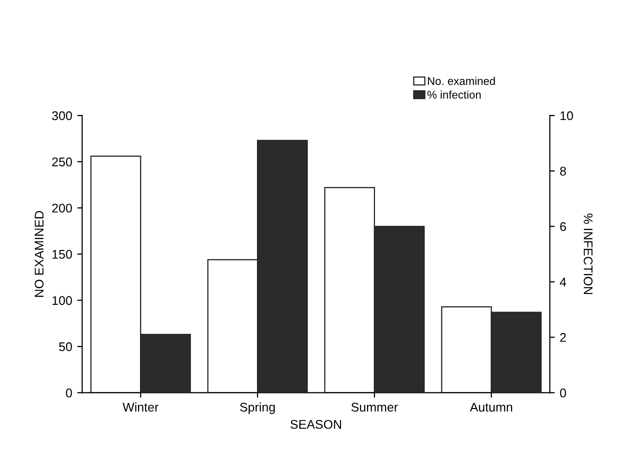 This screenshot has height=462, width=632. I want to click on y-tick-label: 300, so click(62, 115).